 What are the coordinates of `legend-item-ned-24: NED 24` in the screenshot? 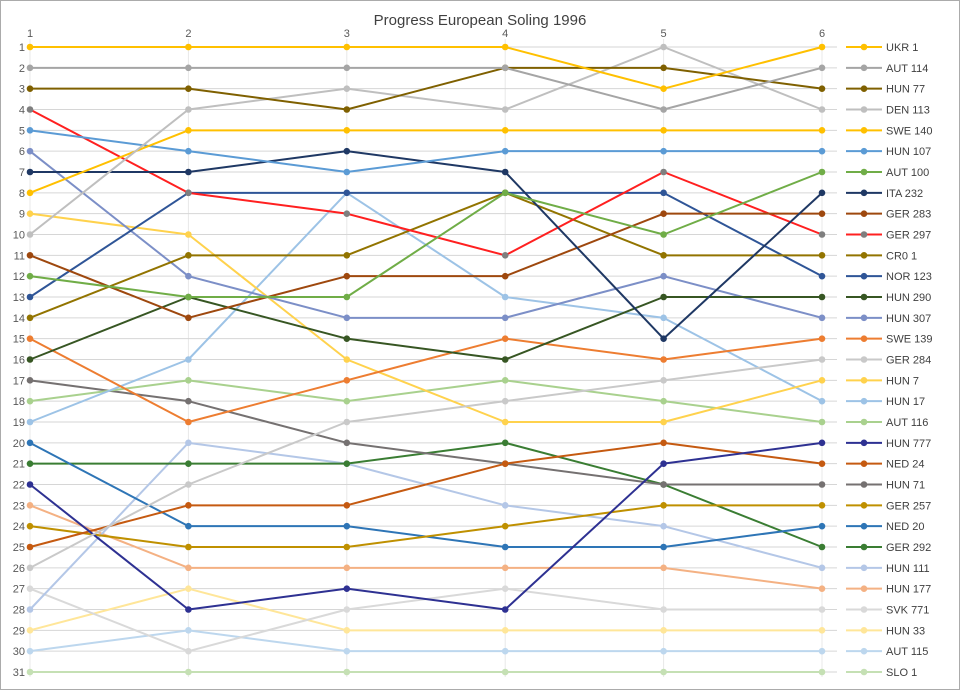 It's located at (885, 465).